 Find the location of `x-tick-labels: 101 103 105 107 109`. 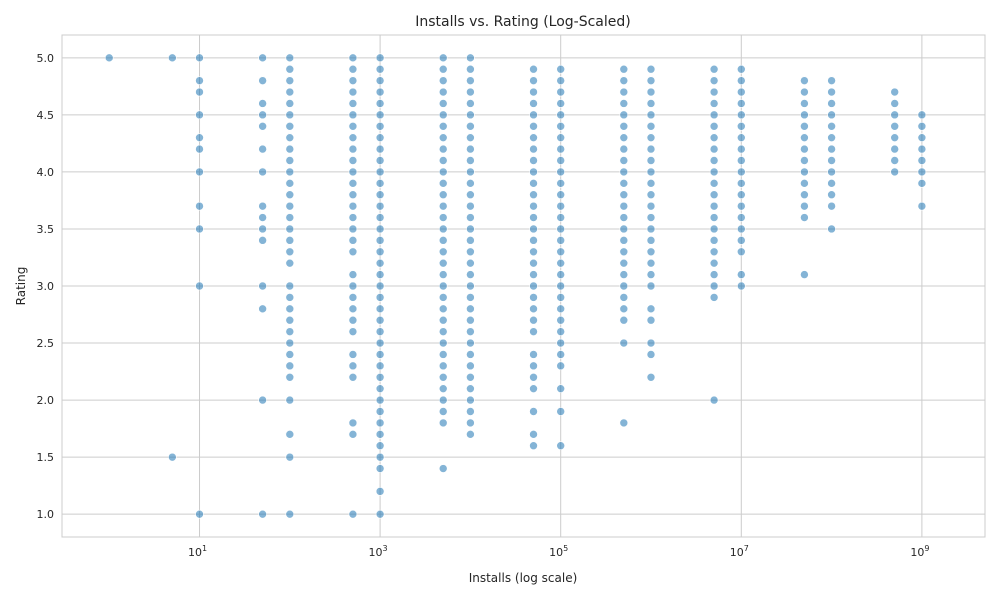

x-tick-labels: 101 103 105 107 109 is located at coordinates (558, 551).